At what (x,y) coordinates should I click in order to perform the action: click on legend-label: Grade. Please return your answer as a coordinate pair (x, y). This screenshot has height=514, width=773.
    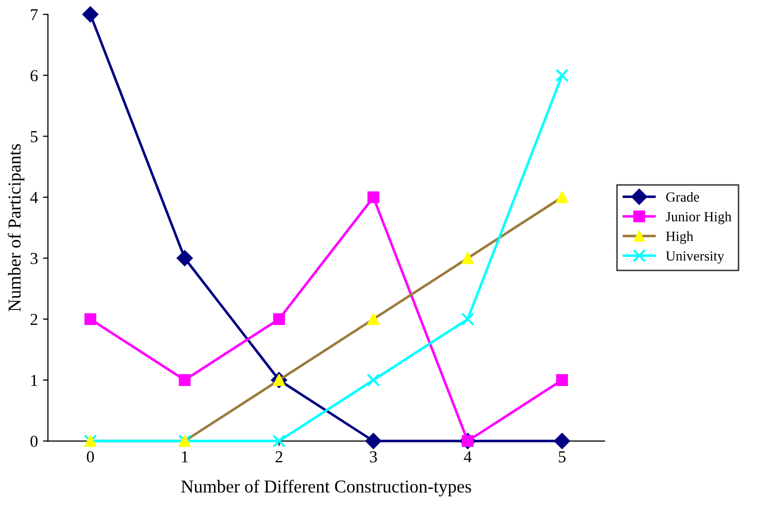
    Looking at the image, I should click on (683, 197).